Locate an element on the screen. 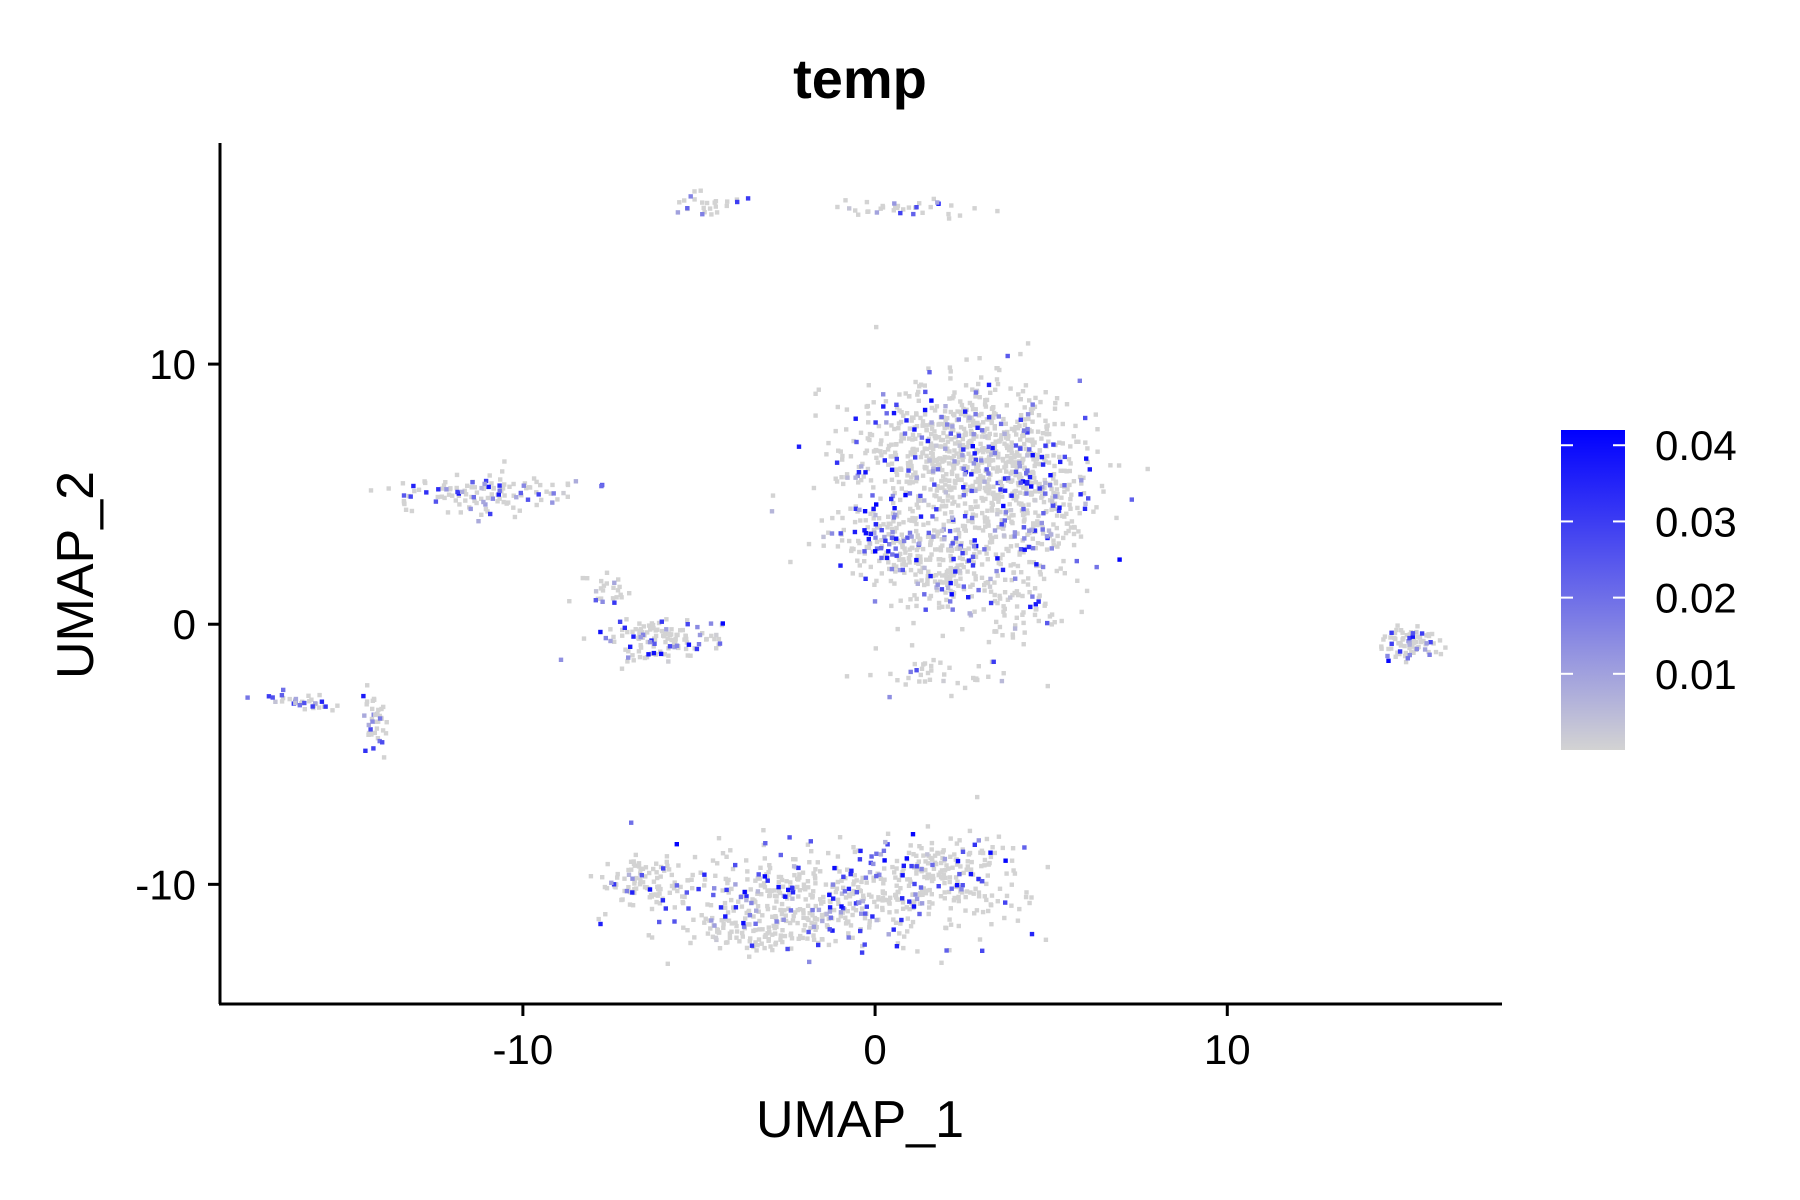 The height and width of the screenshot is (1200, 1800). colorbar-tick-label: 0.04 is located at coordinates (1696, 445).